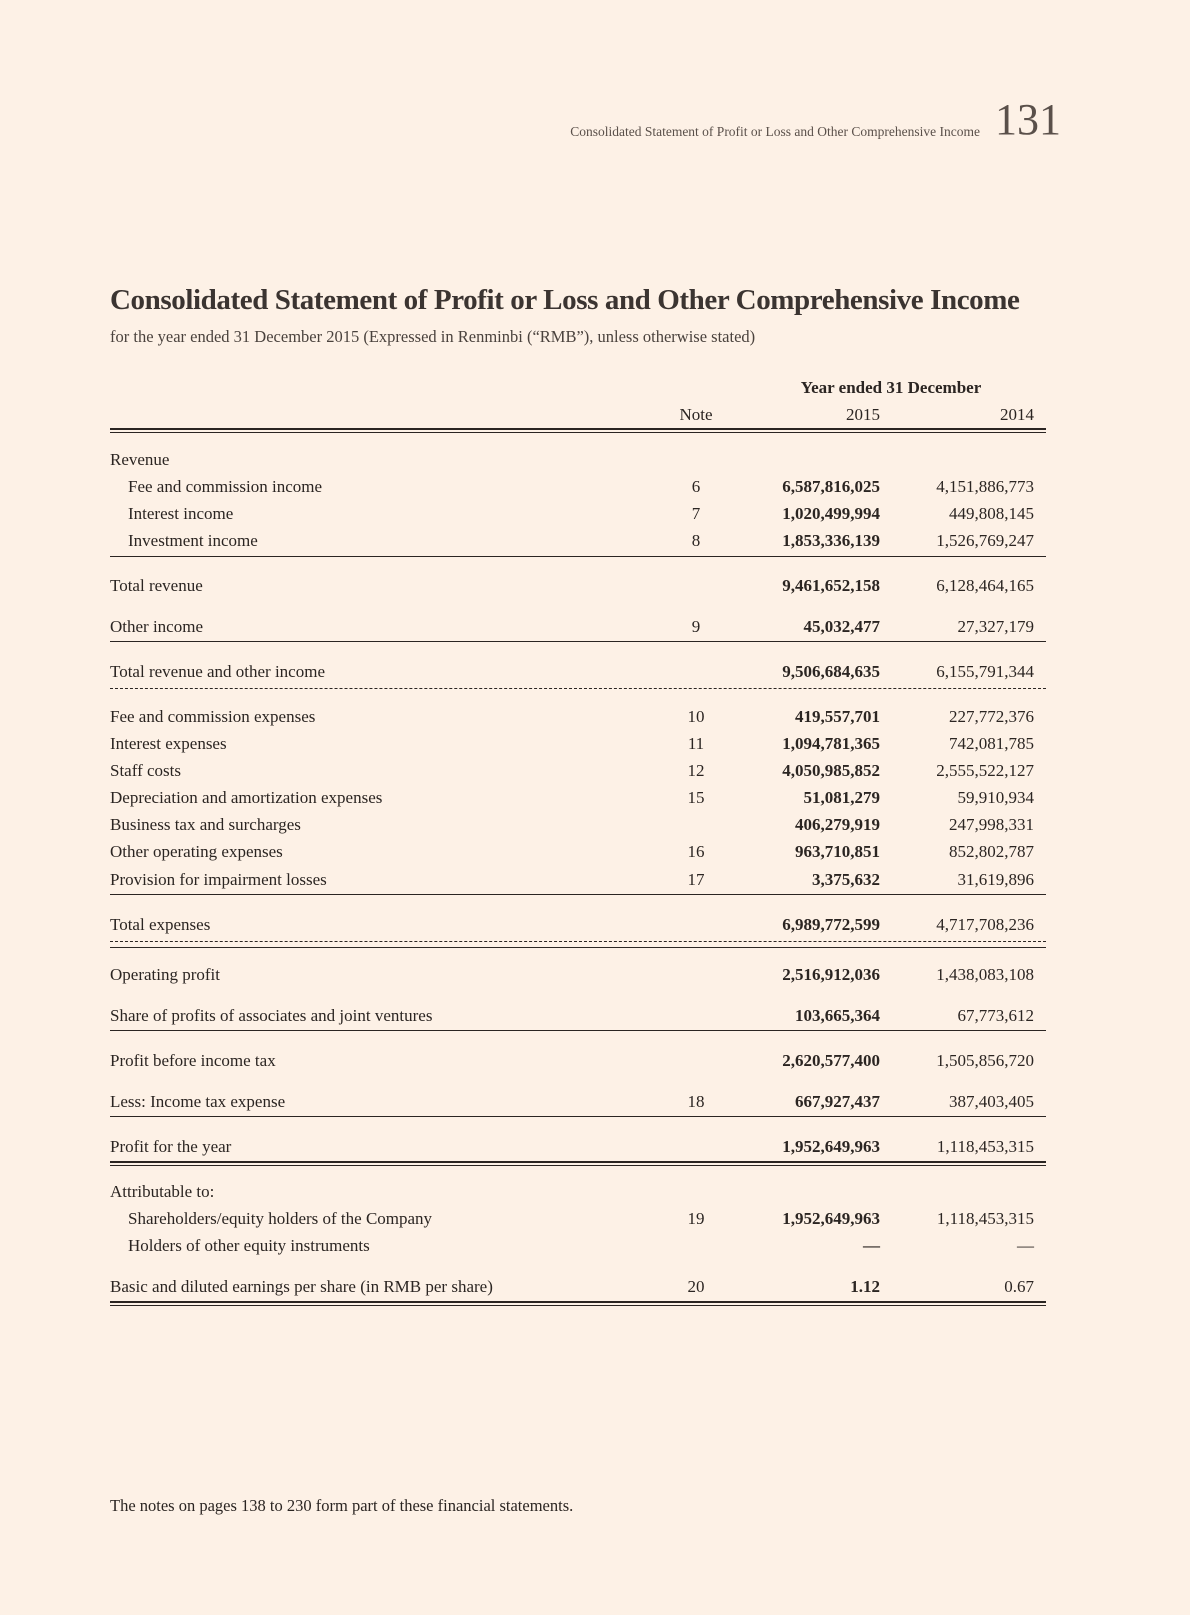 This screenshot has width=1190, height=1615. I want to click on value-2015: 9,461,652,158, so click(831, 585).